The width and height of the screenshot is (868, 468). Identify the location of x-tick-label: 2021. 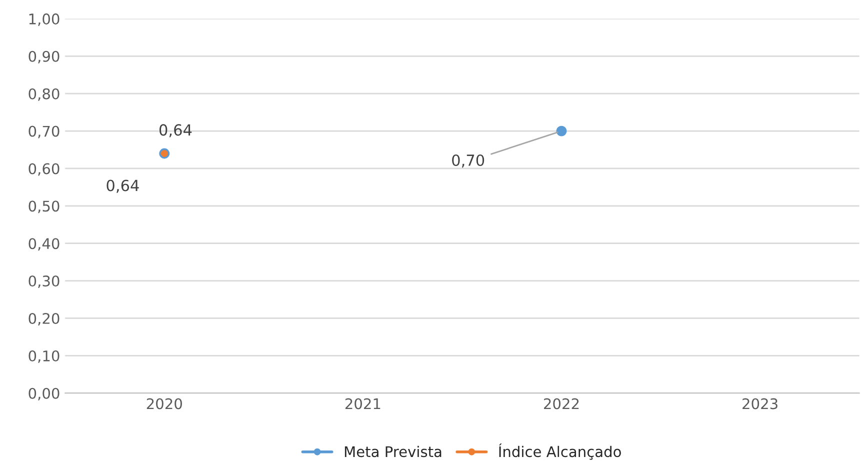
(362, 404).